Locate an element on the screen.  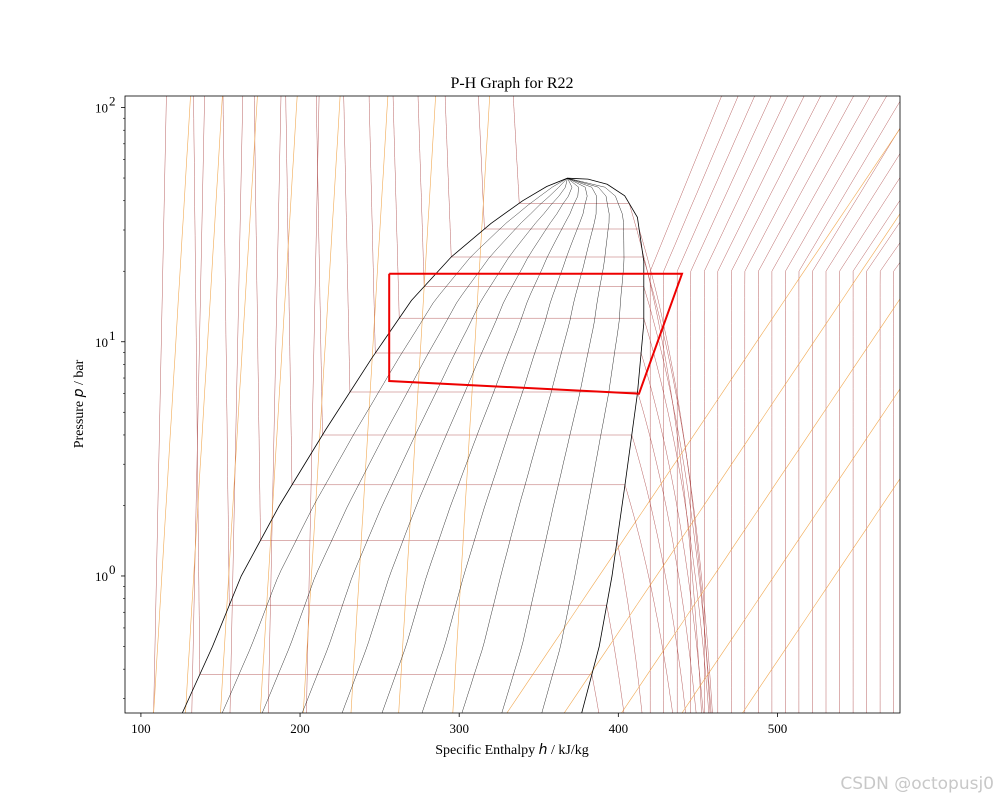
chart-title: P-H Graph for R22 is located at coordinates (511, 83).